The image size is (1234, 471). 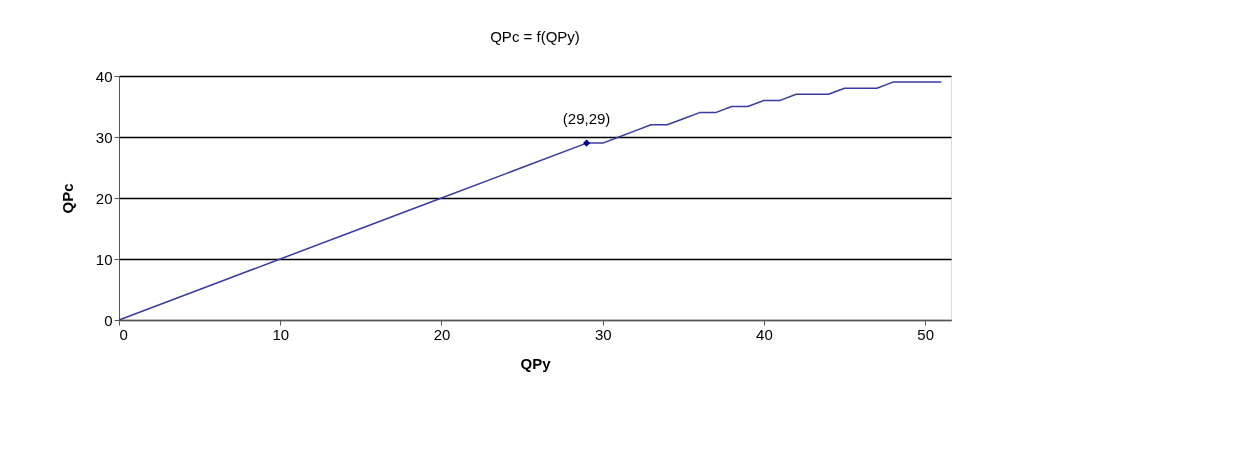 I want to click on y-tick-label: 30, so click(x=104, y=137).